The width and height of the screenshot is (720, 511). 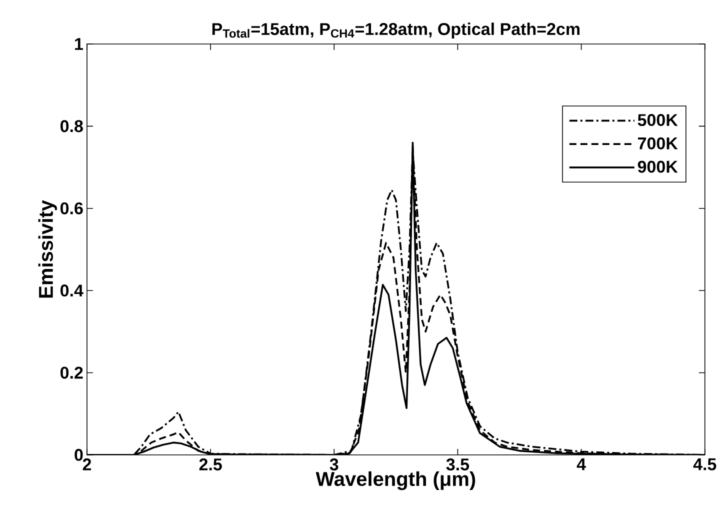 I want to click on legend-label: 900K, so click(x=658, y=166).